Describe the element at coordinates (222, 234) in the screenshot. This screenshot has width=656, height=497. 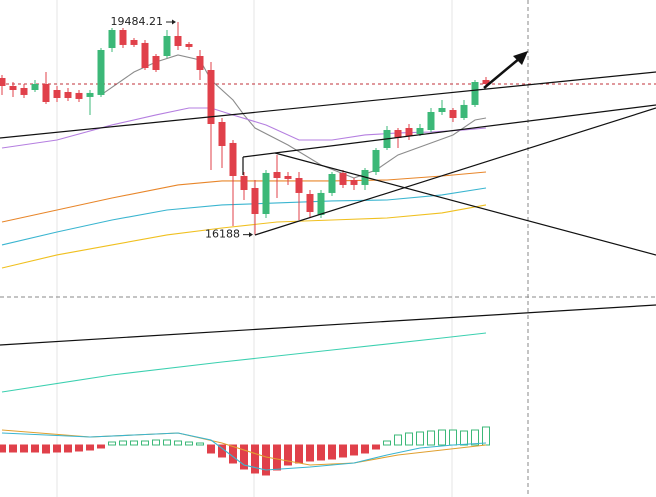
I see `low-annotation: 16188` at that location.